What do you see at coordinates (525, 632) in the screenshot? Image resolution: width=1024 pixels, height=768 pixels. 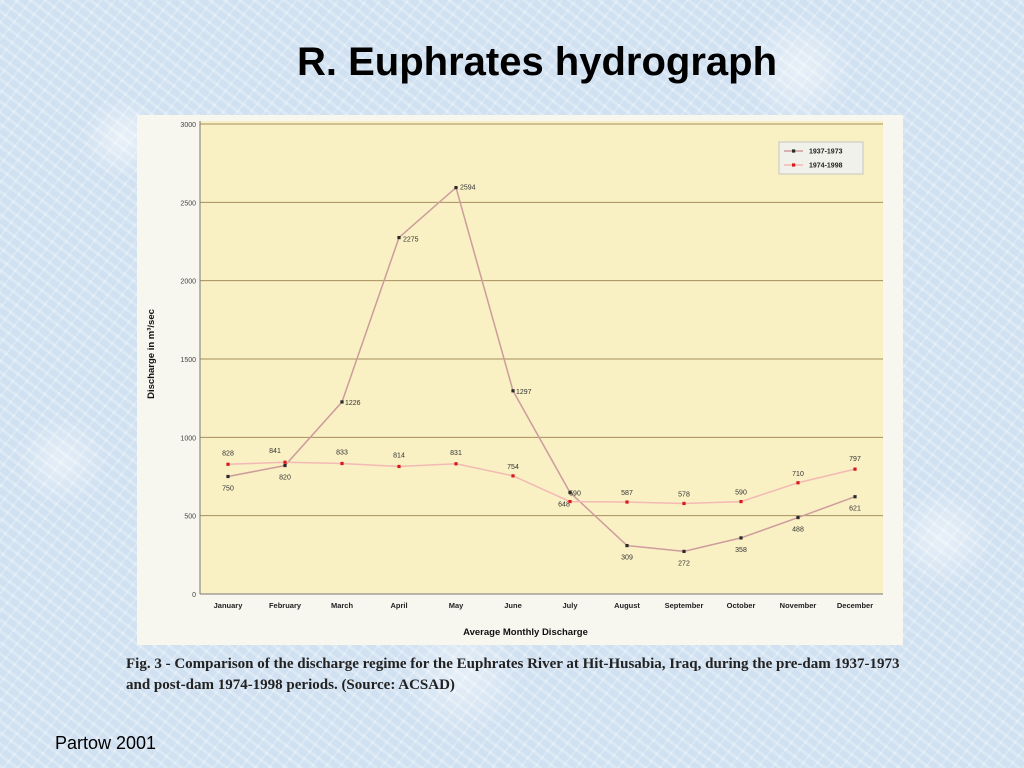 I see `x-axis-title: Average Monthly Discharge` at bounding box center [525, 632].